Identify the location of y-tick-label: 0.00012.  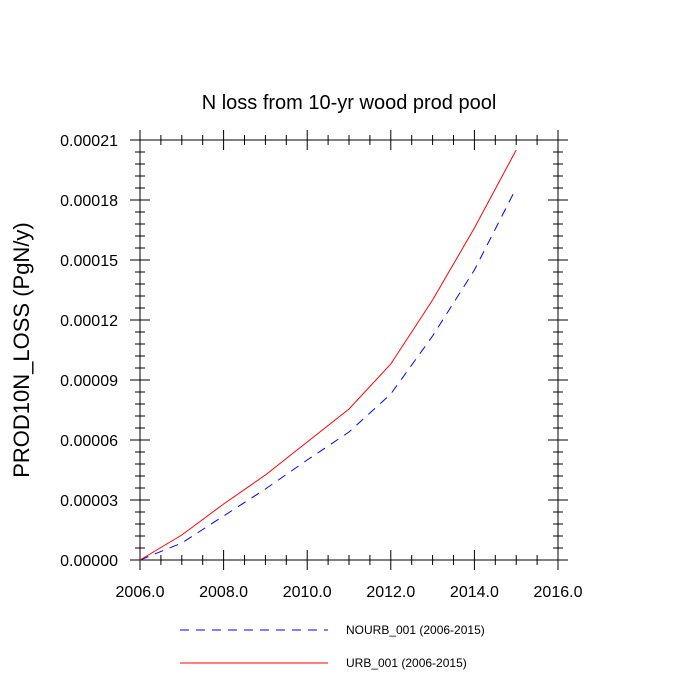
(89, 321).